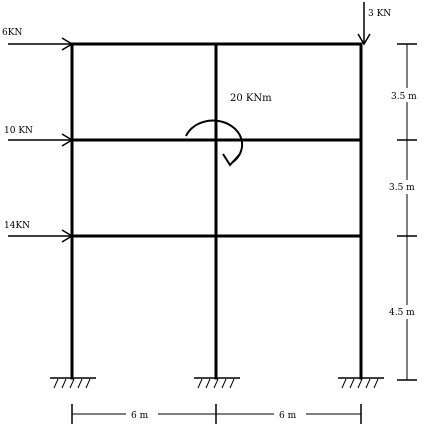  I want to click on moment-label: 20 KNm, so click(251, 98).